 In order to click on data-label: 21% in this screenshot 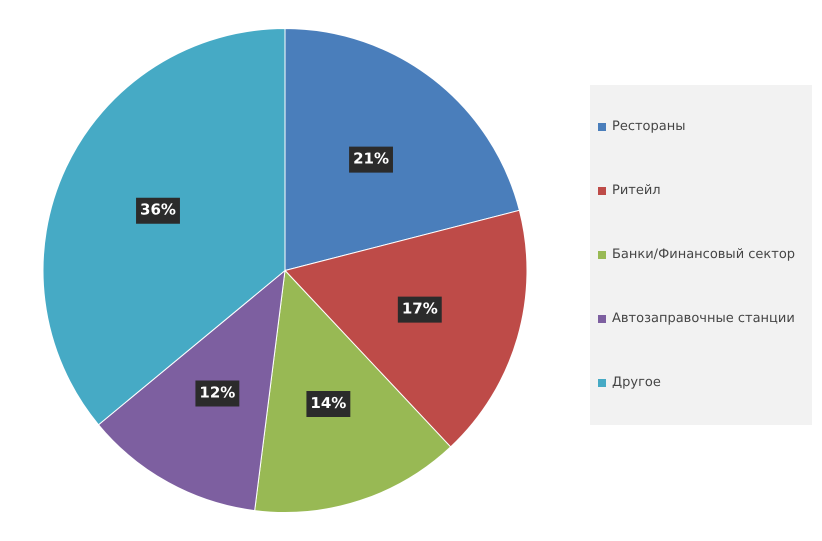, I will do `click(371, 158)`.